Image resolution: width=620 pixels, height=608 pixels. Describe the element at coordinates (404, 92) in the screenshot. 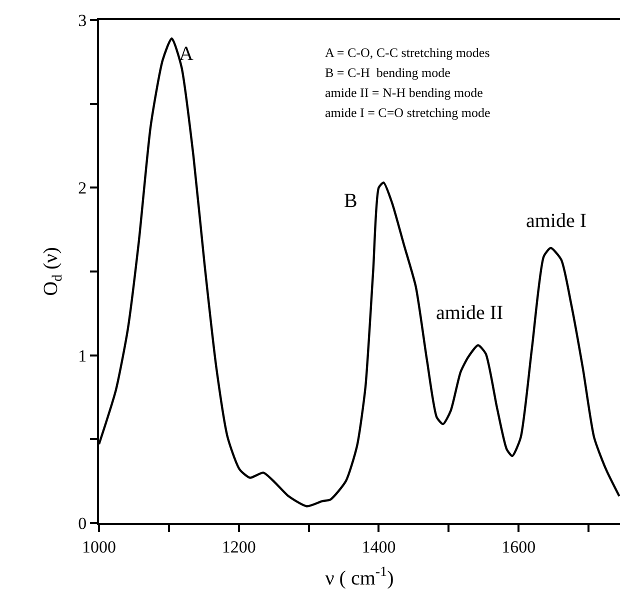

I see `annotation: amide II = N-H bending mode` at that location.